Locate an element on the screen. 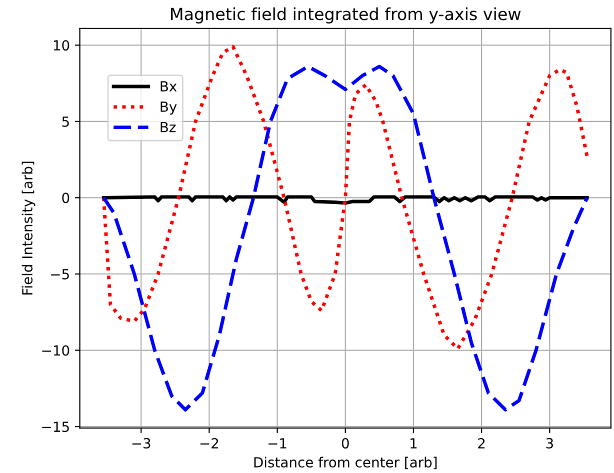 Image resolution: width=614 pixels, height=473 pixels. x-axis-title: Distance from center [arb] is located at coordinates (345, 463).